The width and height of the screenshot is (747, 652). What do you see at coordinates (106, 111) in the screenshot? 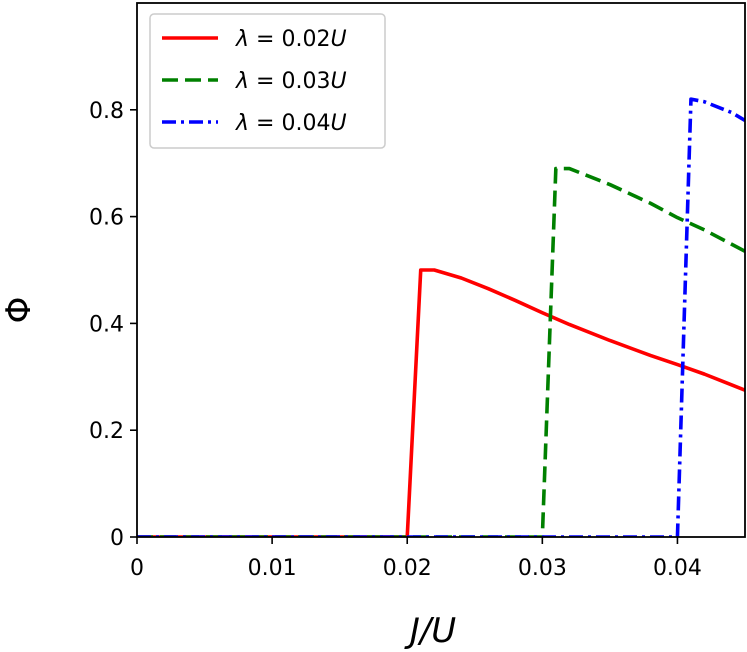
I see `y-tick-label: 0.8` at bounding box center [106, 111].